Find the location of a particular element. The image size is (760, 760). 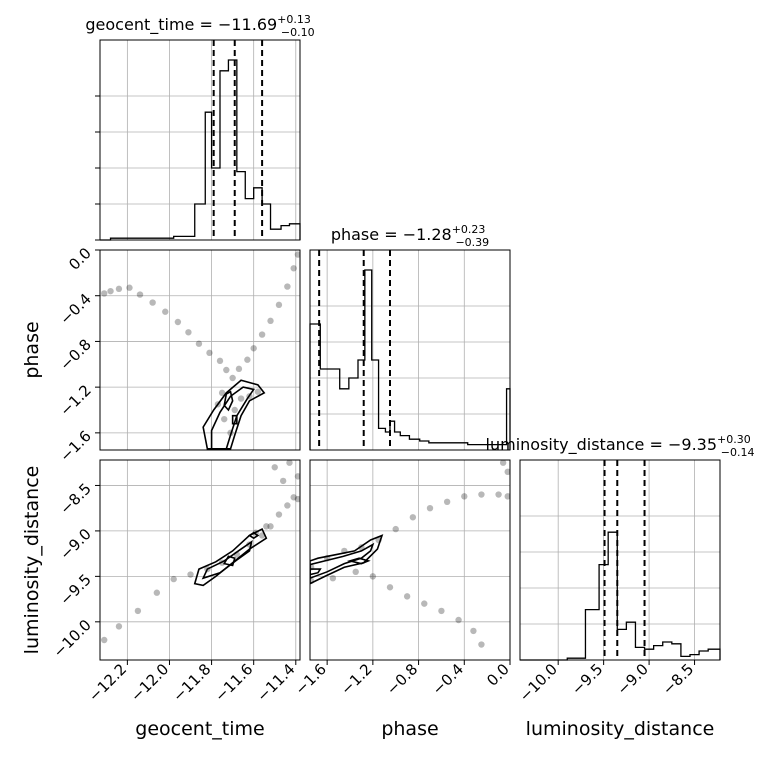

panel-frame-geocent_time is located at coordinates (200, 140).